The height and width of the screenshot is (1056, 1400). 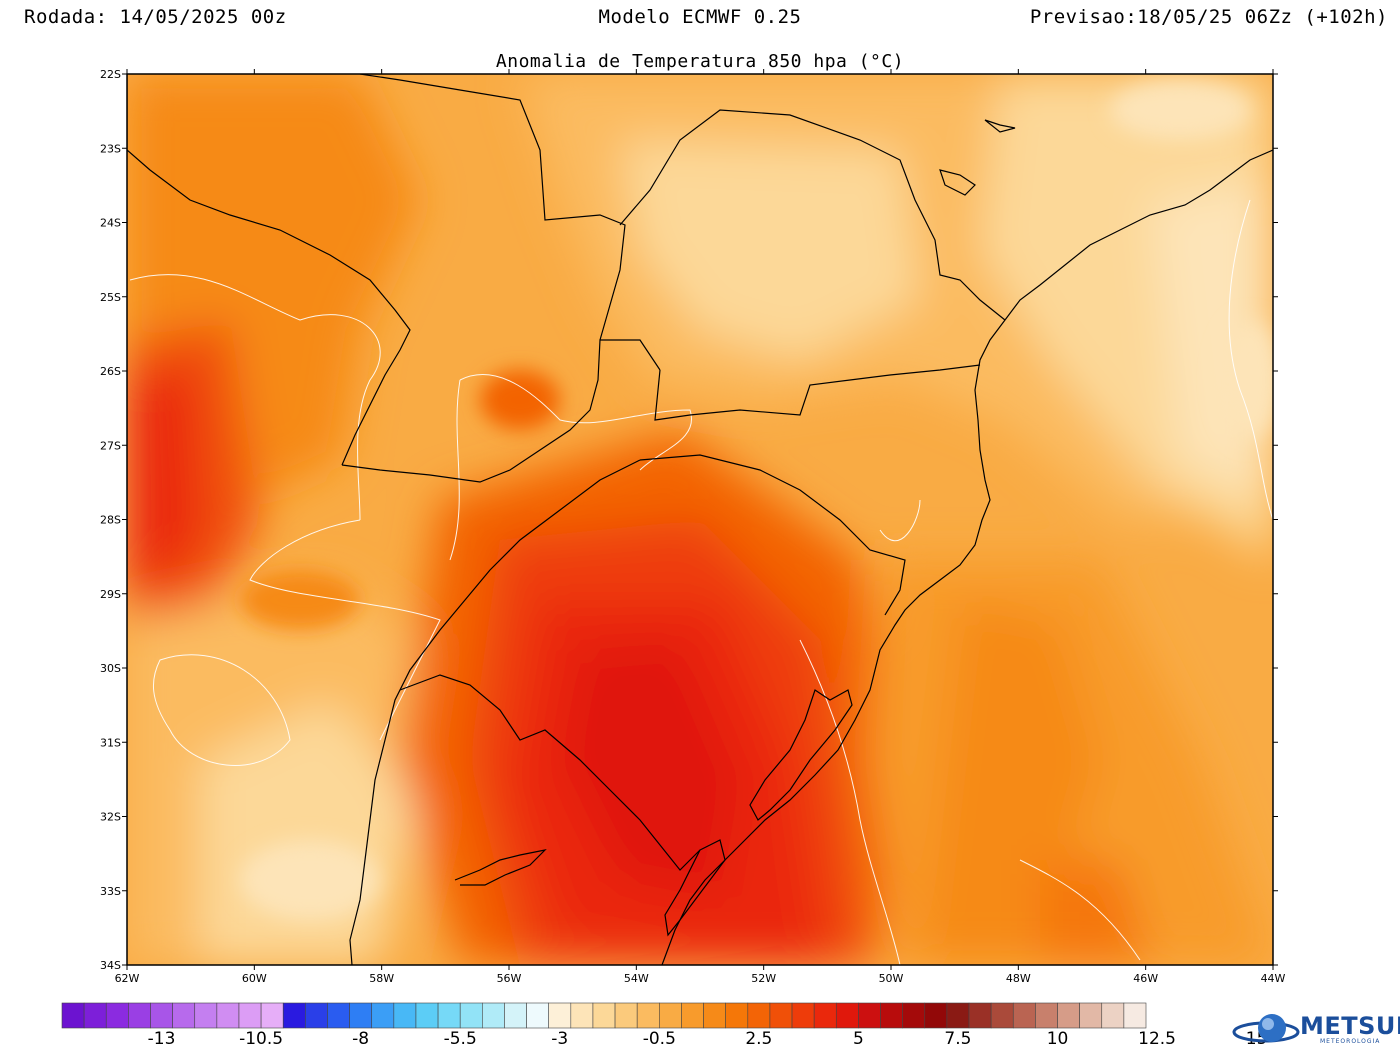 What do you see at coordinates (559, 1039) in the screenshot?
I see `legend-label: -3` at bounding box center [559, 1039].